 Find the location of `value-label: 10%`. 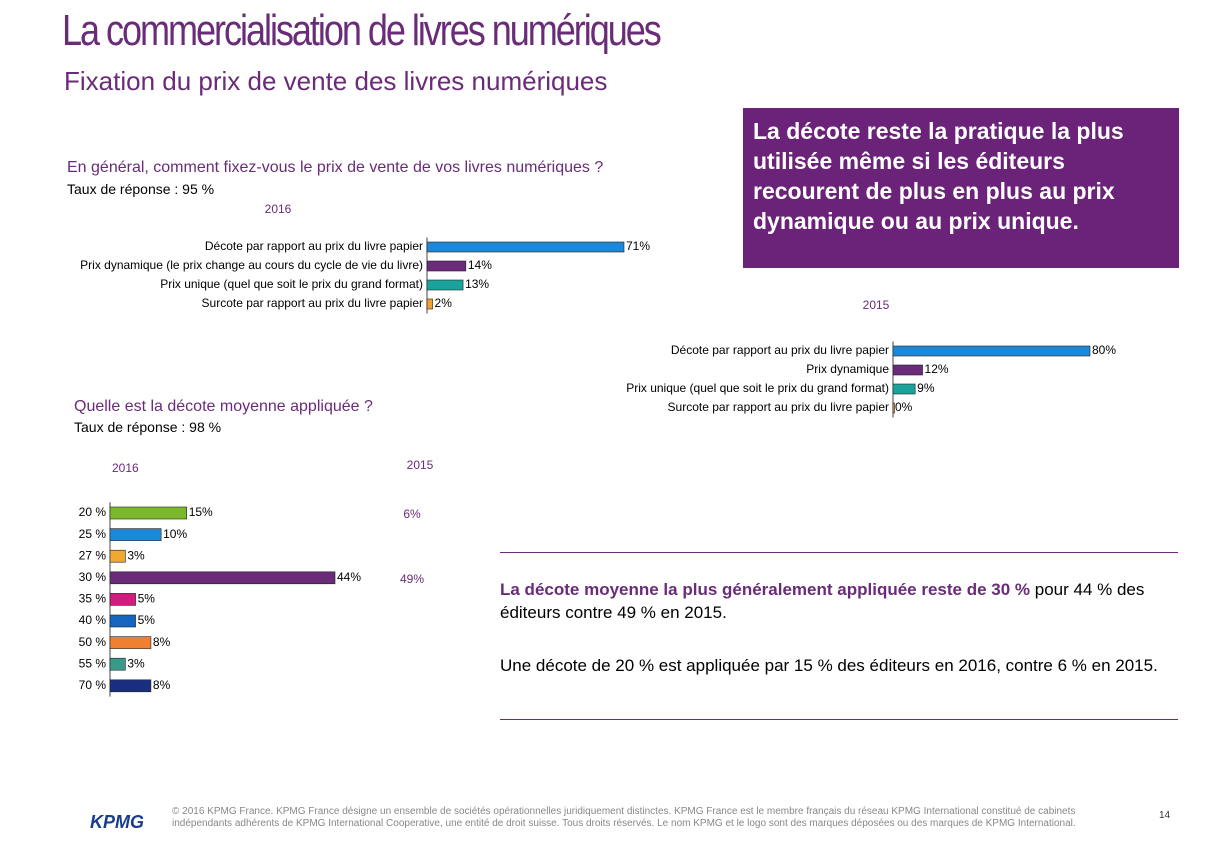

value-label: 10% is located at coordinates (175, 534).